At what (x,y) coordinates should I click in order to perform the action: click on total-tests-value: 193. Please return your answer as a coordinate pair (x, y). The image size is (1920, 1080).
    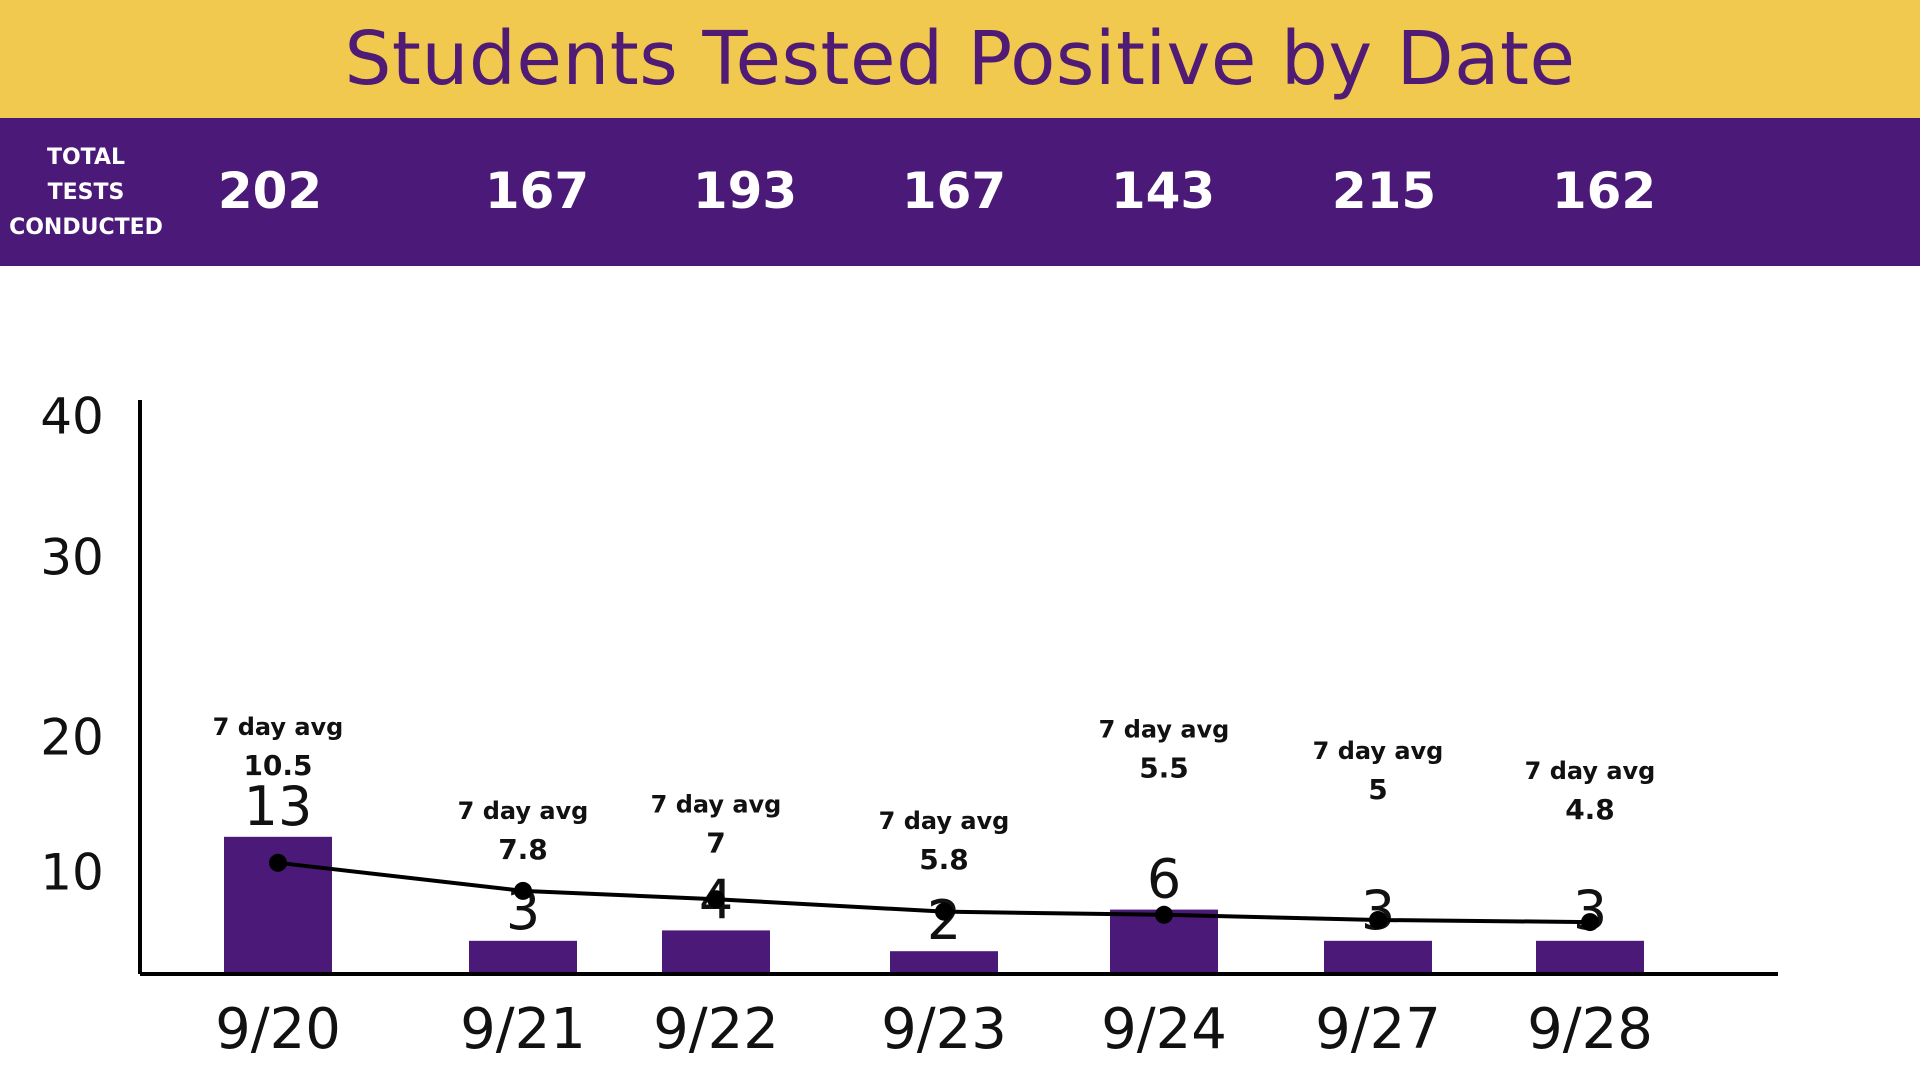
    Looking at the image, I should click on (745, 191).